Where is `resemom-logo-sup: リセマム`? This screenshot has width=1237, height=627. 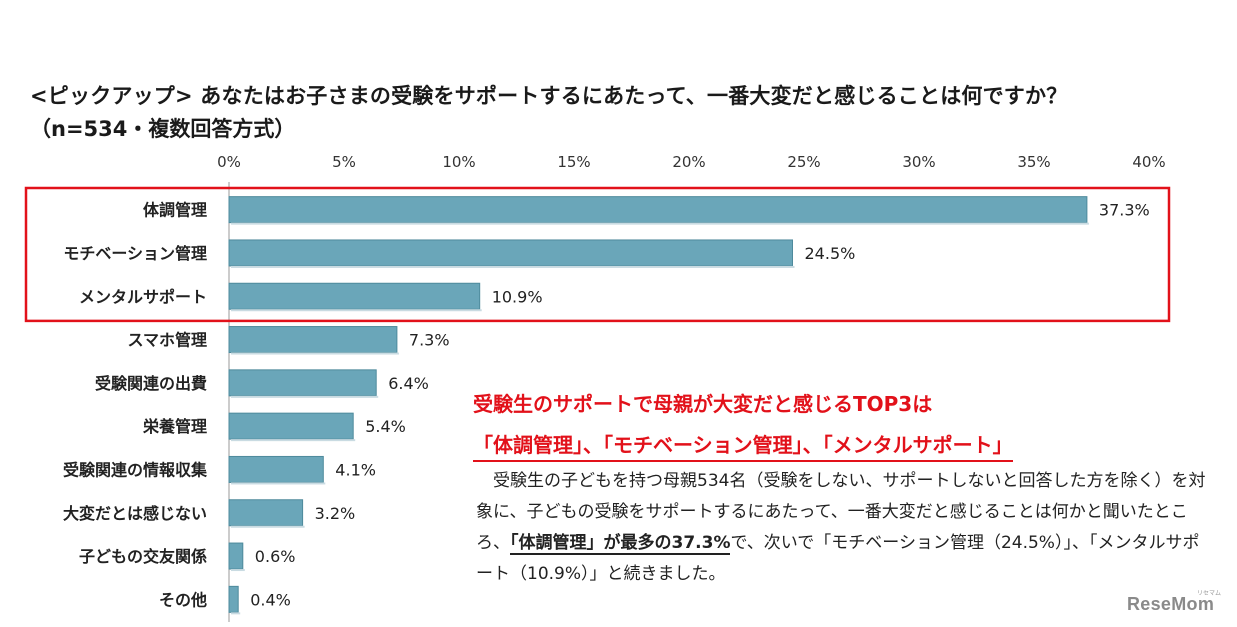 resemom-logo-sup: リセマム is located at coordinates (1209, 593).